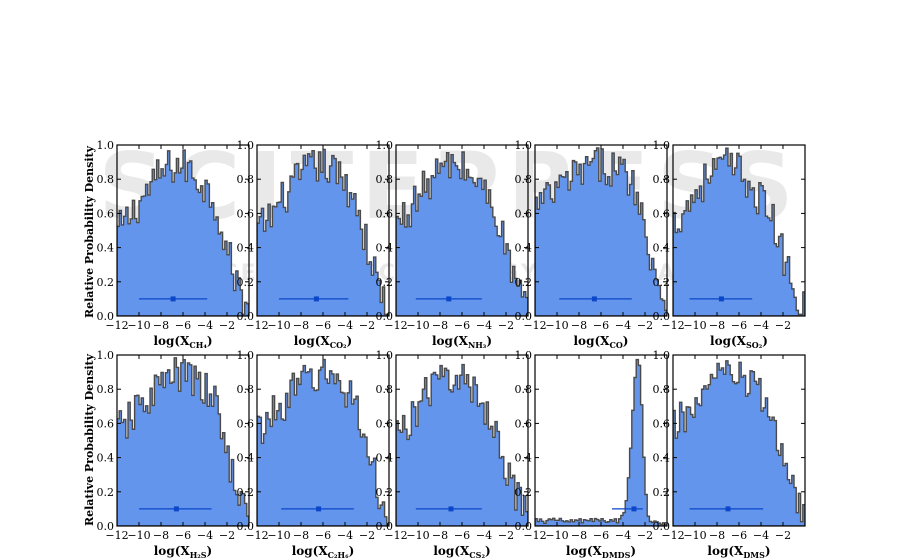 The width and height of the screenshot is (901, 558). Describe the element at coordinates (461, 551) in the screenshot. I see `x-axis-label: log(XCS₂)` at that location.